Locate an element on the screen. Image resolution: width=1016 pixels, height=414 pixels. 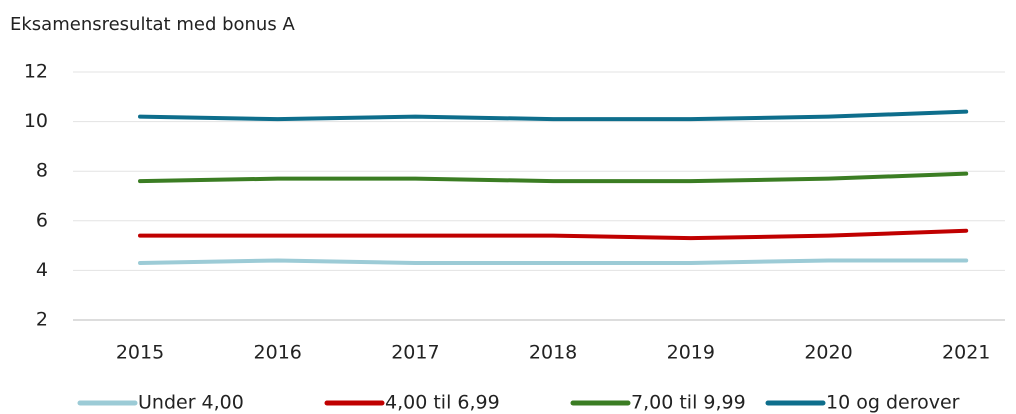
x-tick-label: 2018 is located at coordinates (553, 353).